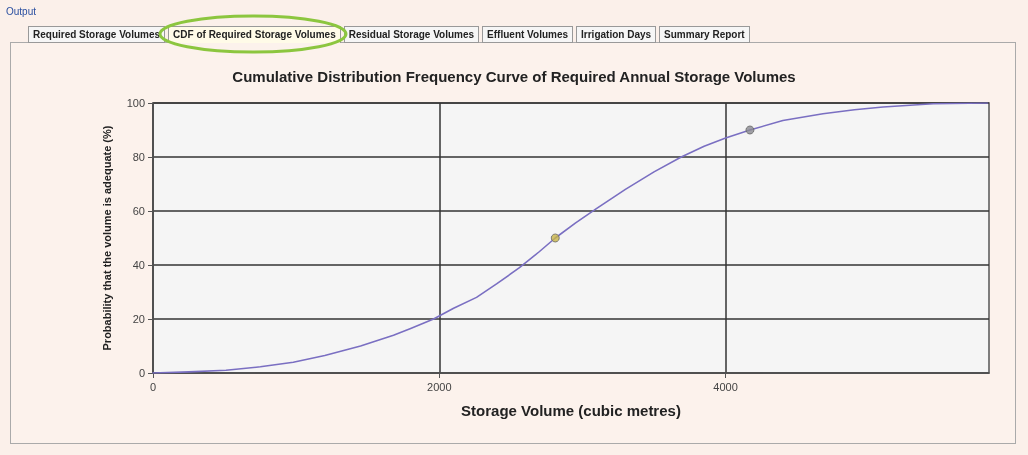 This screenshot has height=455, width=1028. I want to click on x-tick-label: 2000, so click(439, 386).